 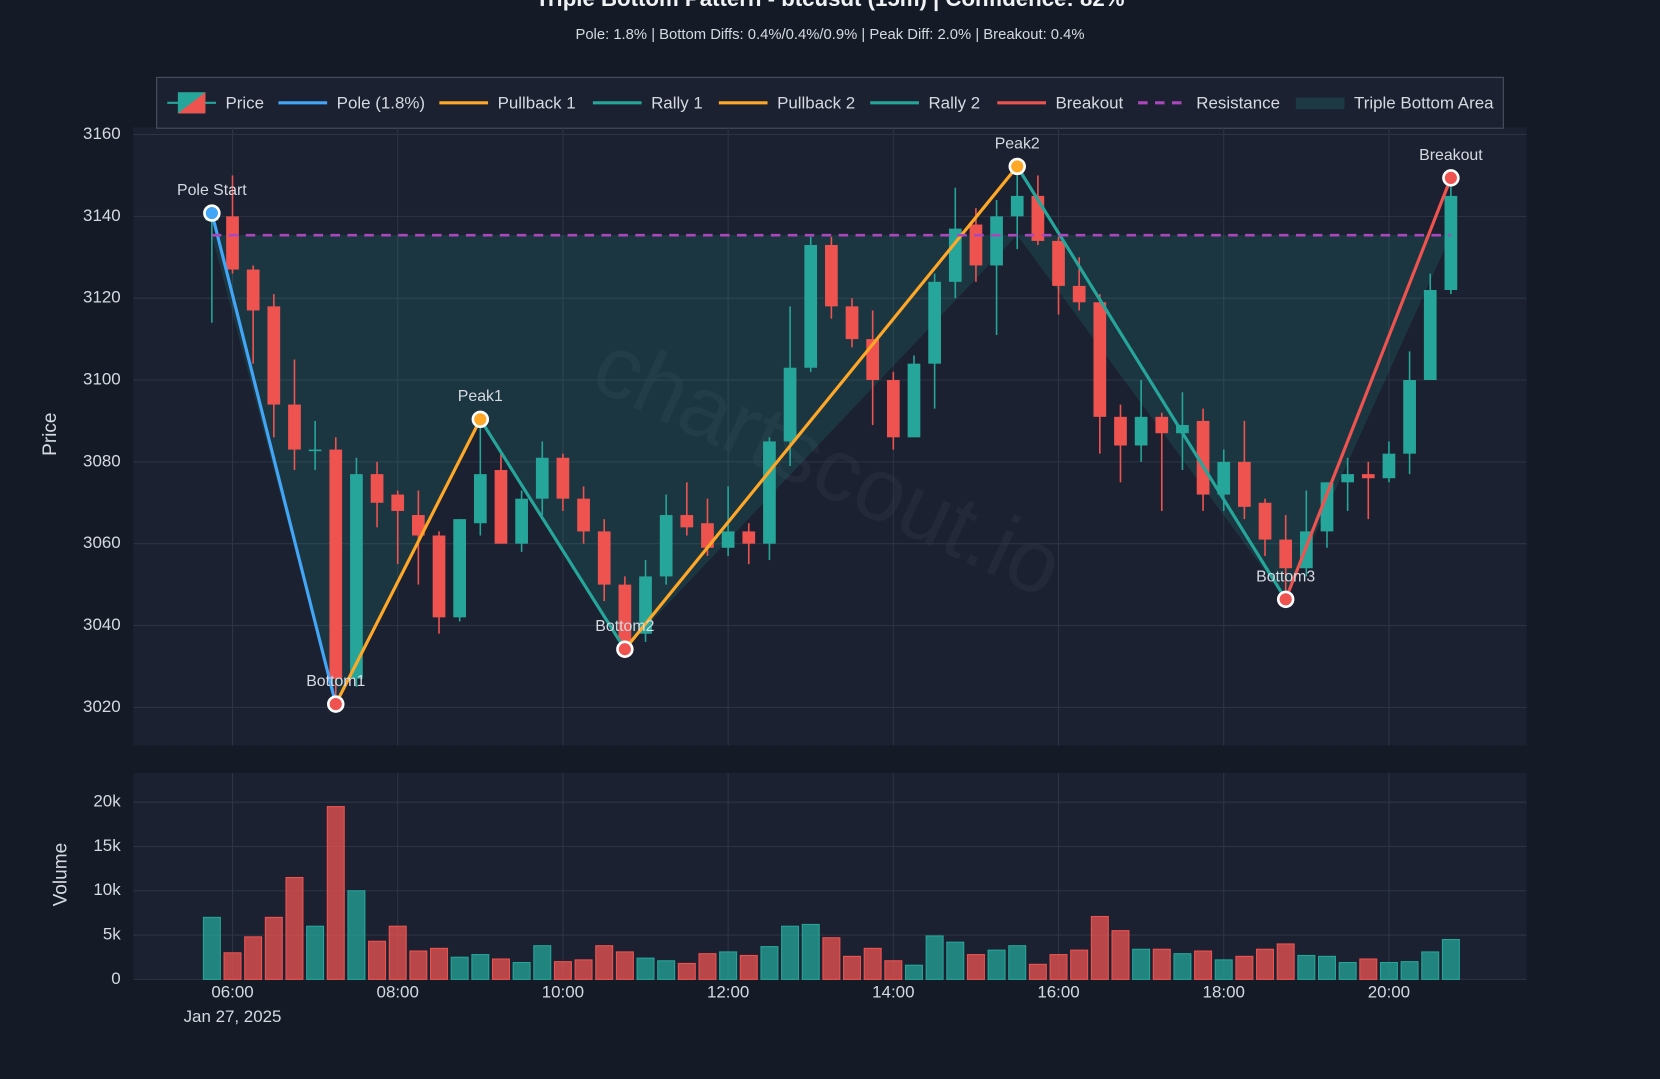 I want to click on y-tick-label: 15k, so click(x=107, y=845).